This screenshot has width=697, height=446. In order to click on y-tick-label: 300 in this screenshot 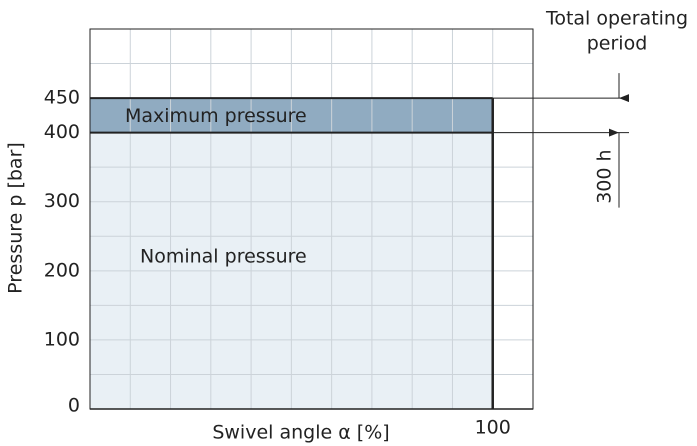, I will do `click(62, 201)`.